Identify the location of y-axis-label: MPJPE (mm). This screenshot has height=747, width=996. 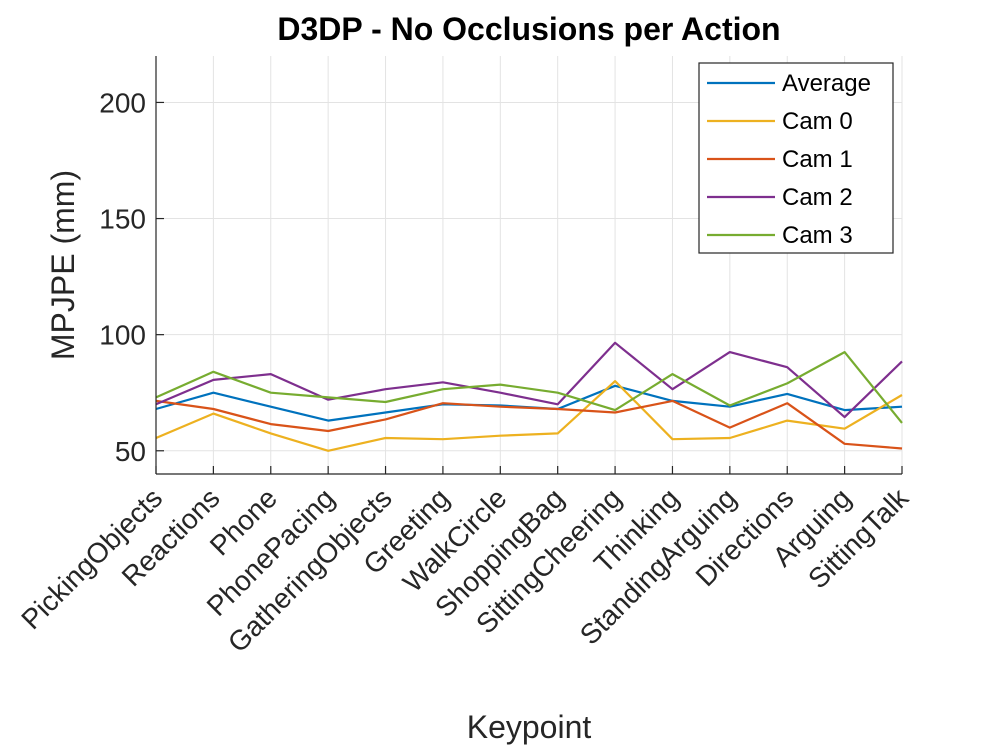
(63, 265).